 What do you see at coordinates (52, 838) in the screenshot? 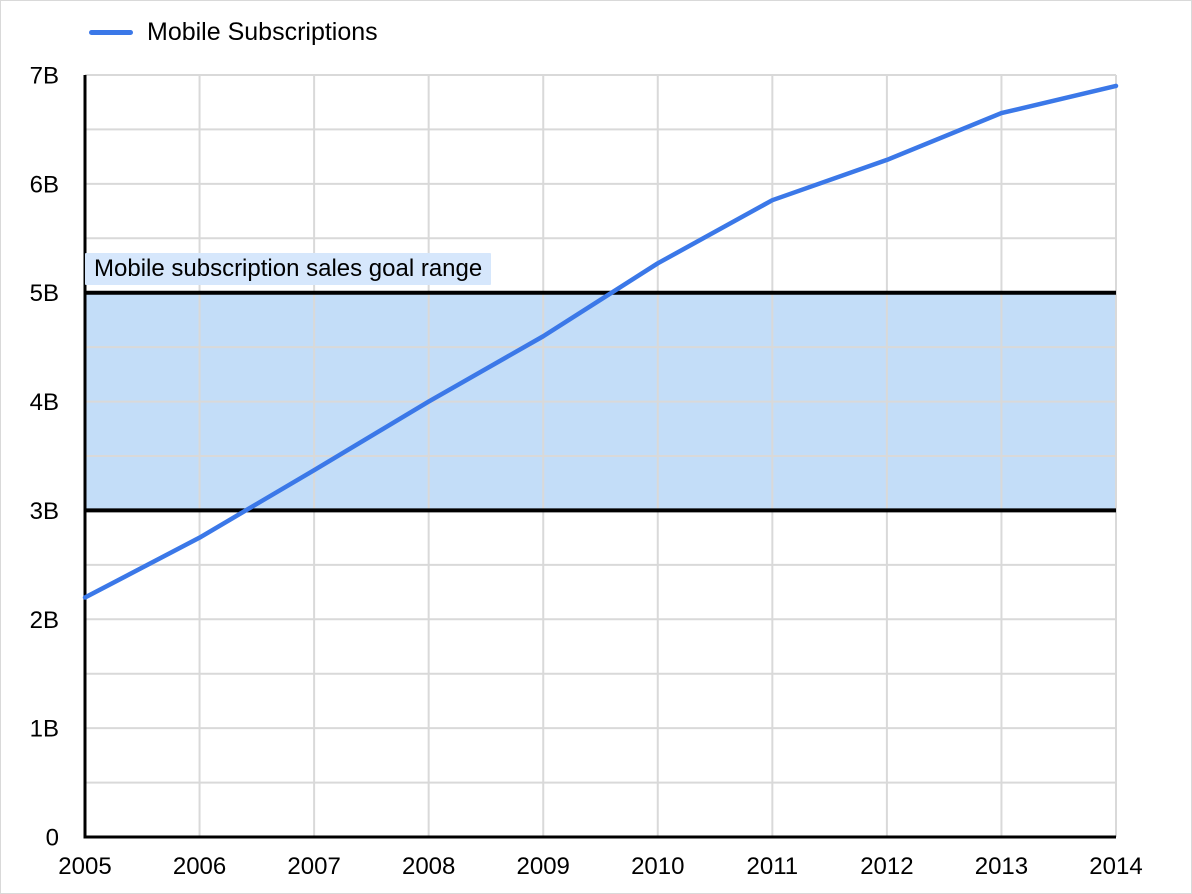
I see `y-tick-label: 0` at bounding box center [52, 838].